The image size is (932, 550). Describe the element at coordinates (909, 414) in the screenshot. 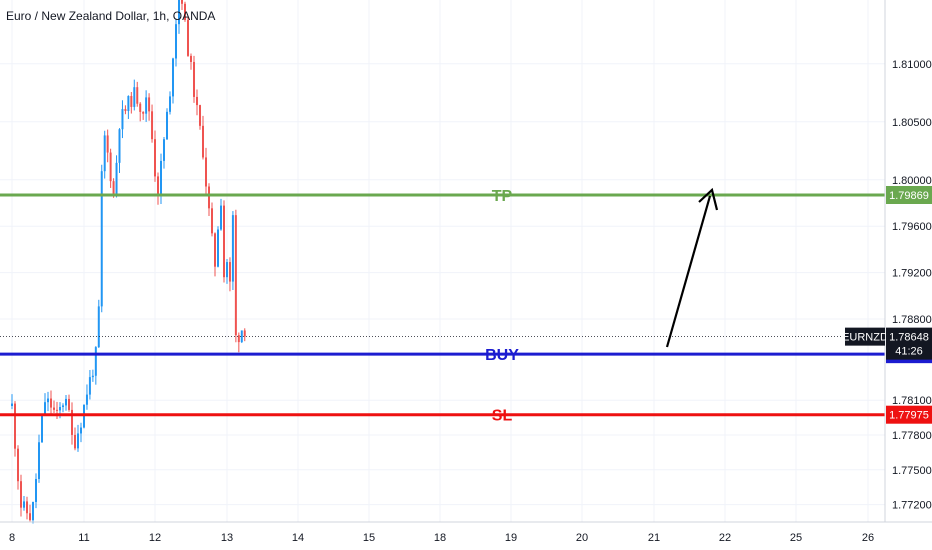

I see `price-tag-sl` at that location.